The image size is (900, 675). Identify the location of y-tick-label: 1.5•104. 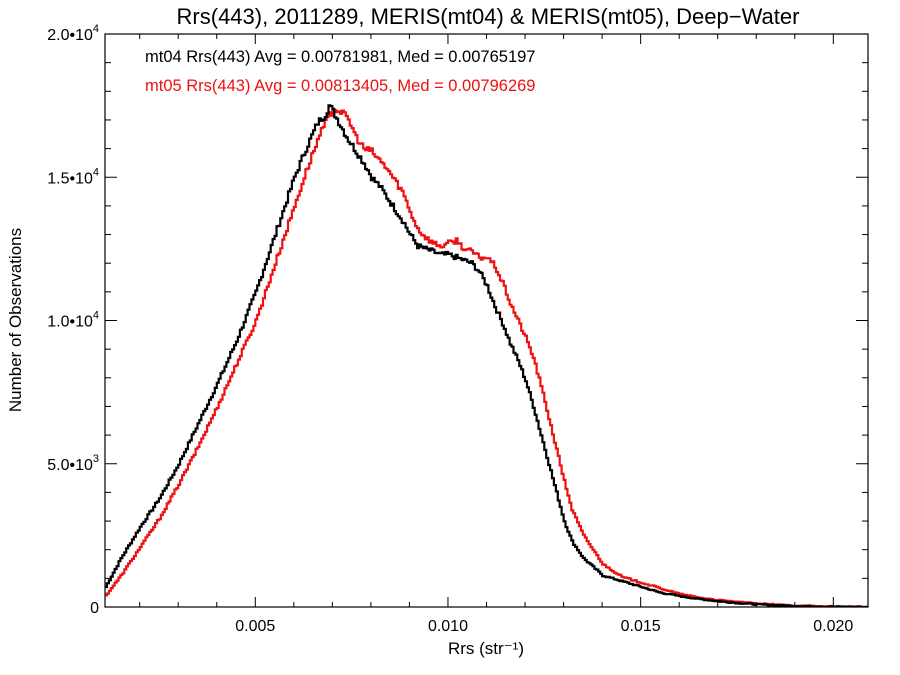
(73, 176).